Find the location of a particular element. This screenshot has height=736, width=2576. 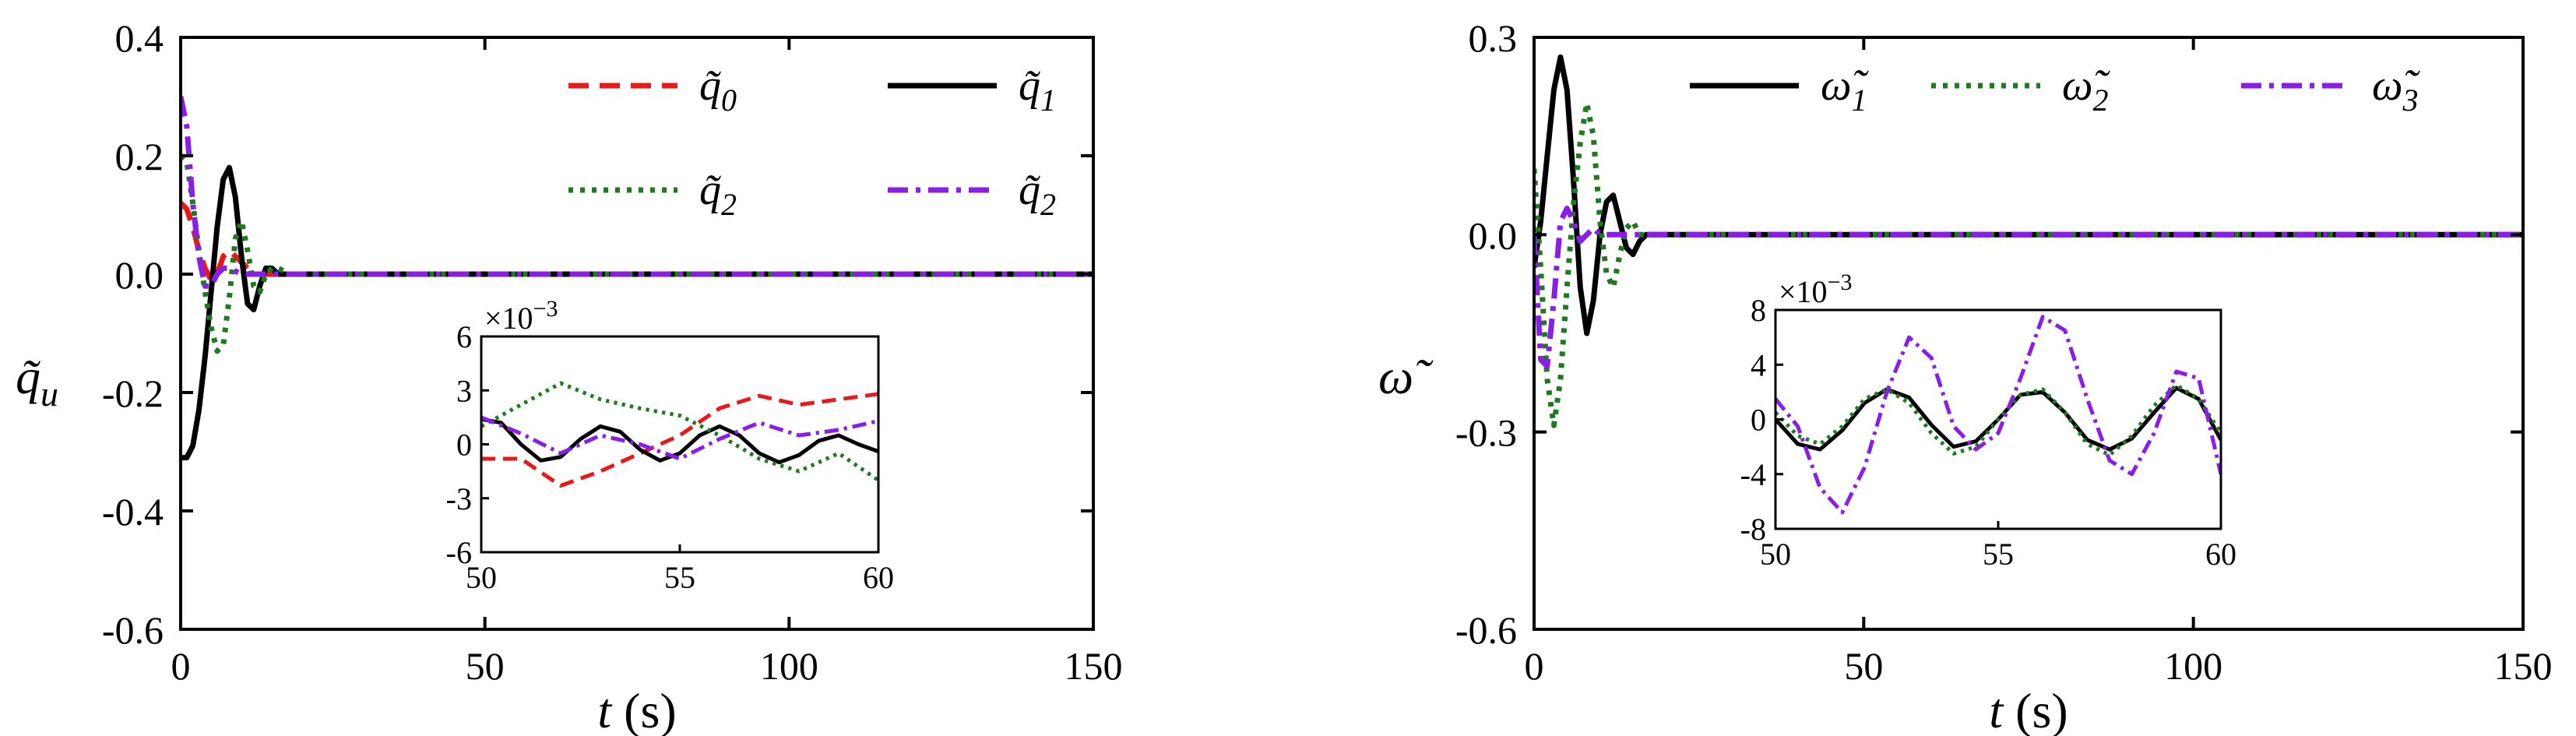

y-tick-label: -0.2 is located at coordinates (133, 393).